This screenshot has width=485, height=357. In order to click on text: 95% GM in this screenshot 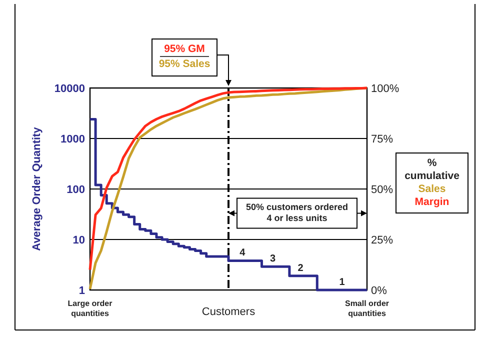, I will do `click(185, 49)`.